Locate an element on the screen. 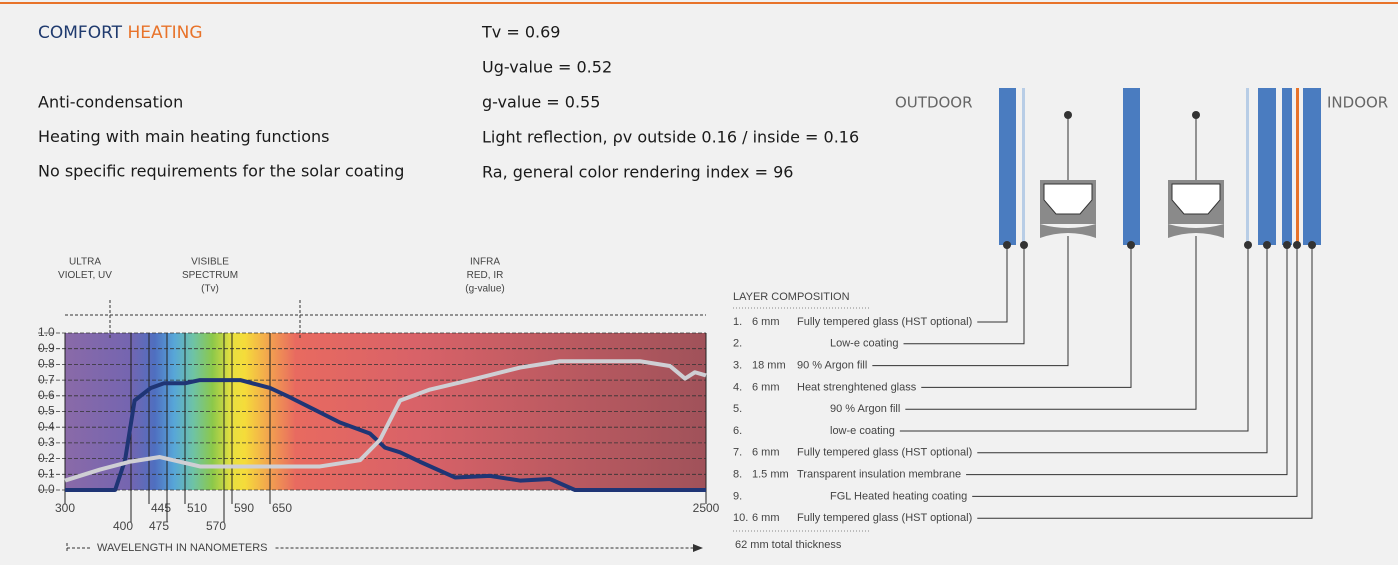 The image size is (1398, 577). x-tick-label: 570 is located at coordinates (216, 526).